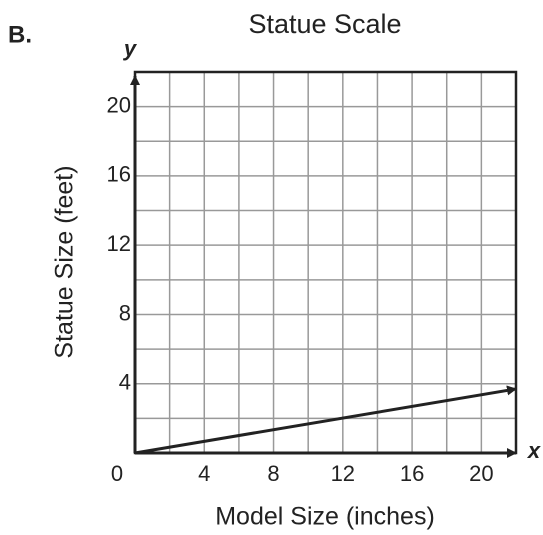  I want to click on x-tick-label: 12, so click(343, 473).